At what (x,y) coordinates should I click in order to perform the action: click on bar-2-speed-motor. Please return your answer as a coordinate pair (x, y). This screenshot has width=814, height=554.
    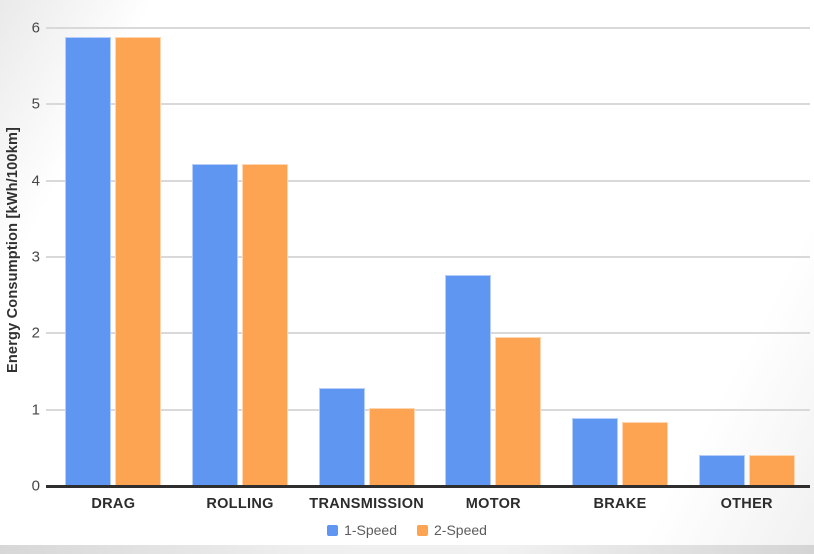
    Looking at the image, I should click on (518, 411).